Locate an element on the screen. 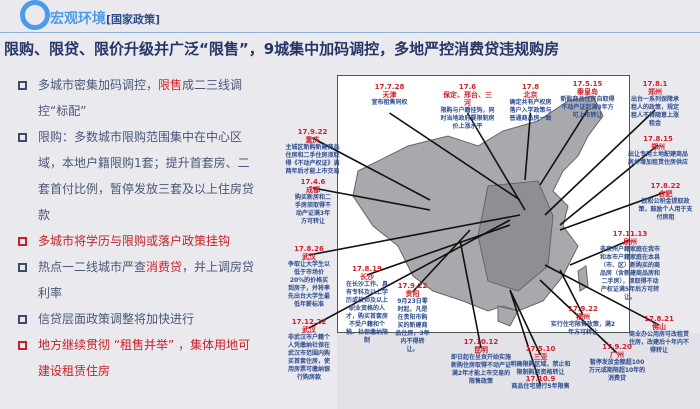 The width and height of the screenshot is (700, 409). callout-date: 17.8.21 is located at coordinates (659, 319).